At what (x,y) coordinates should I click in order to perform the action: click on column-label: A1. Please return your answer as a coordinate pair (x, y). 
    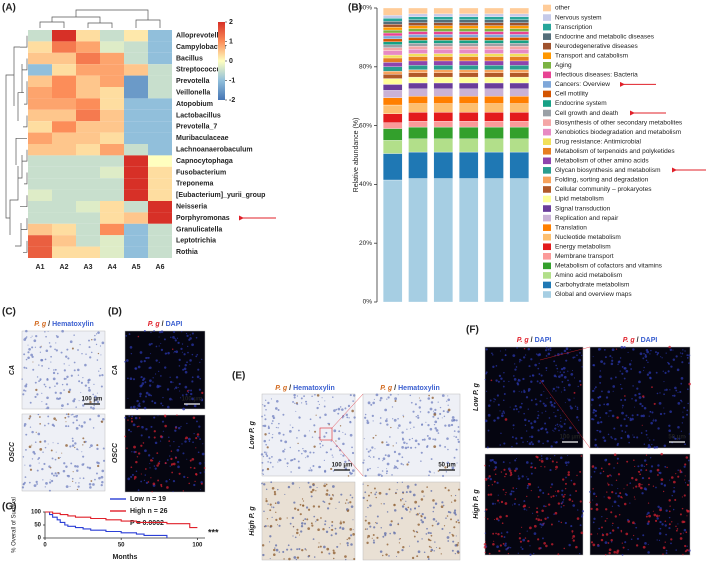
    Looking at the image, I should click on (40, 267).